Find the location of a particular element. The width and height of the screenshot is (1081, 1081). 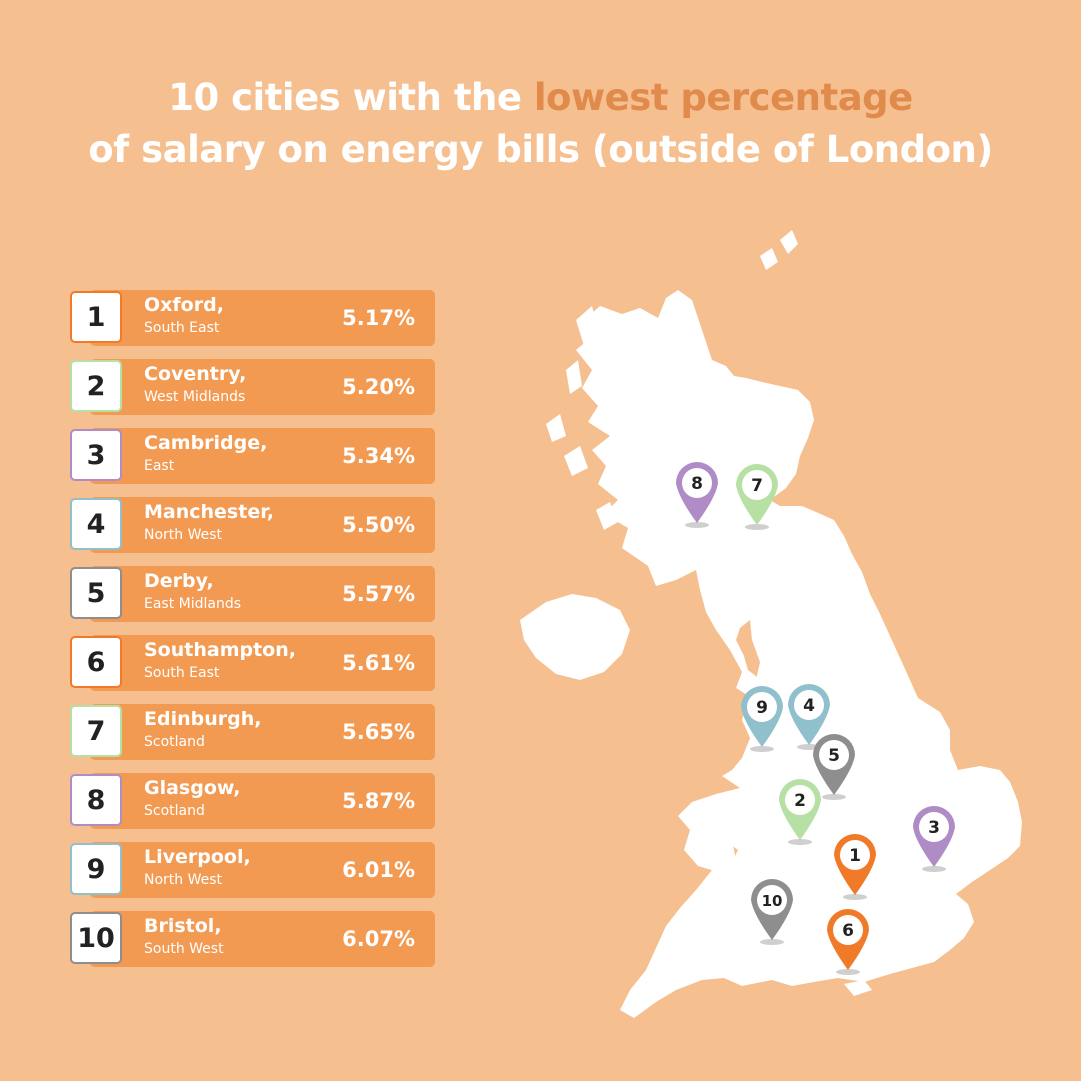

percentage-value: 5.87% is located at coordinates (378, 801).